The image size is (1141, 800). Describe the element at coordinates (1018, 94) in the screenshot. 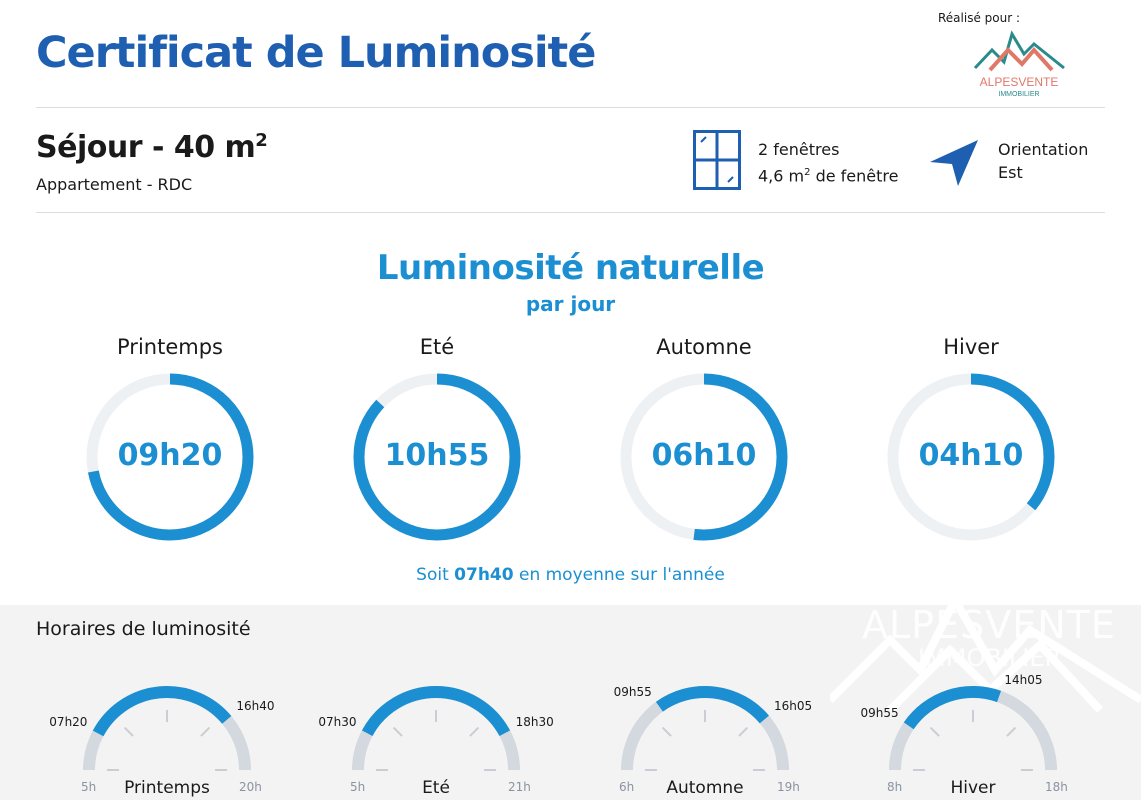

I see `svg-text: IMMOBILIER` at that location.